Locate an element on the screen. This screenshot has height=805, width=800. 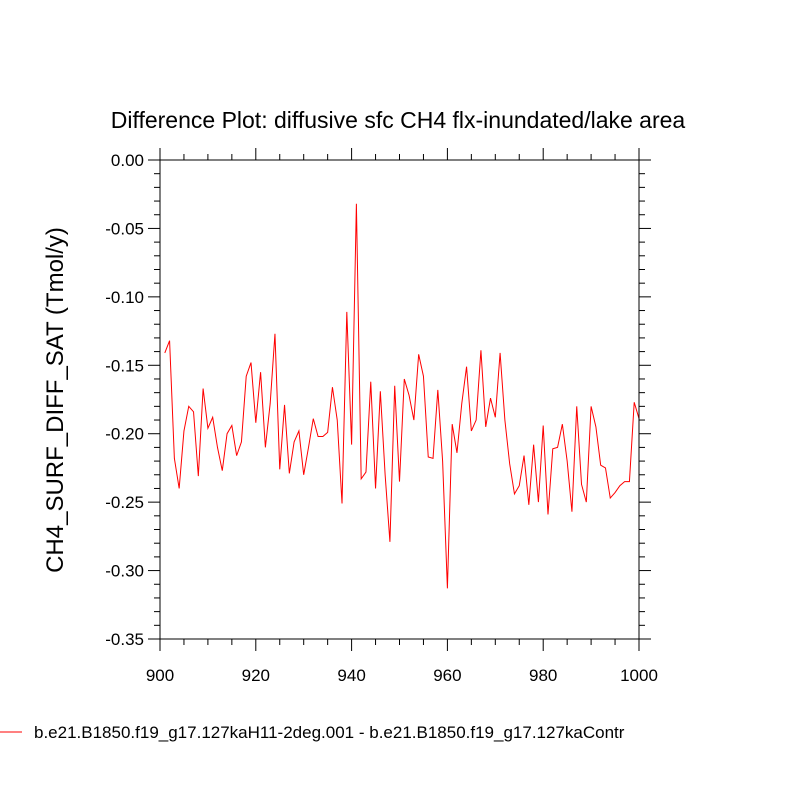
y-tick-label: 0.00 is located at coordinates (127, 160).